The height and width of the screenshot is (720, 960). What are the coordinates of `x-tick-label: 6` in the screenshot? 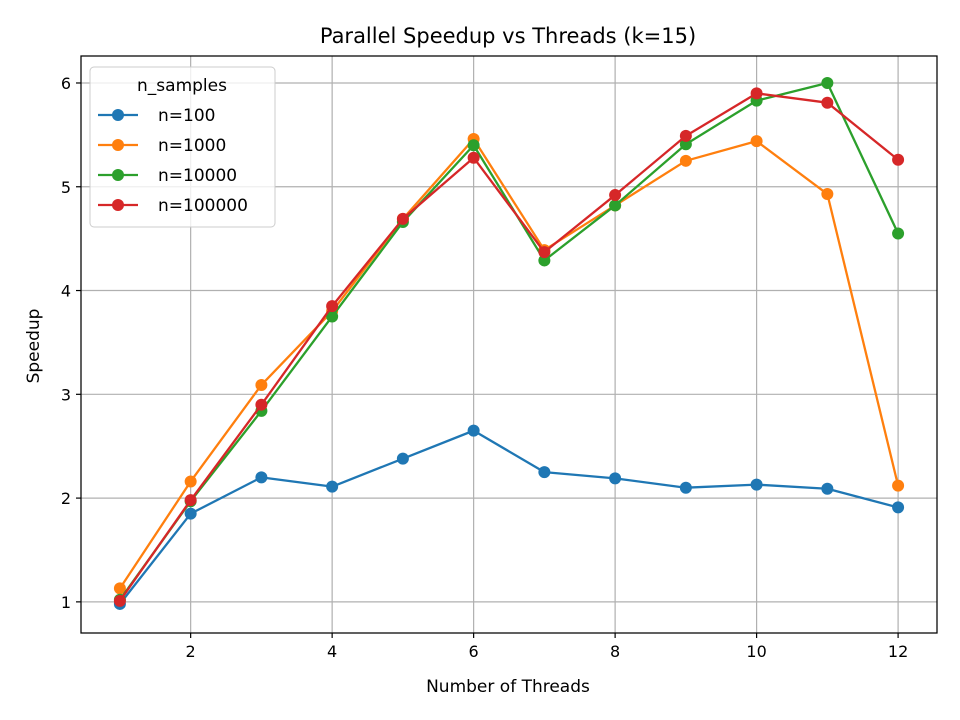 It's located at (474, 651).